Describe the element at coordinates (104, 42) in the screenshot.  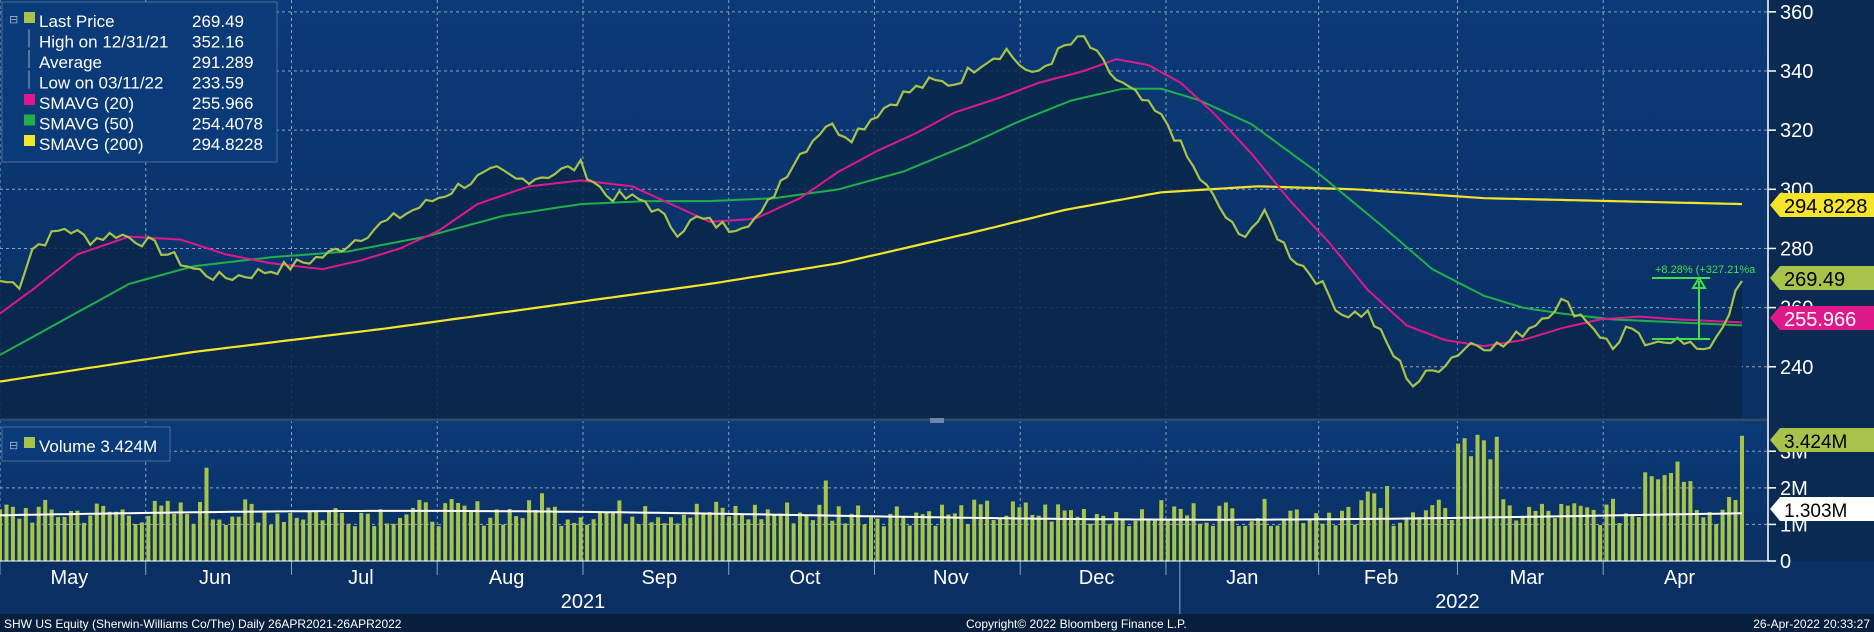
I see `legend-item-label: High on 12/31/21` at that location.